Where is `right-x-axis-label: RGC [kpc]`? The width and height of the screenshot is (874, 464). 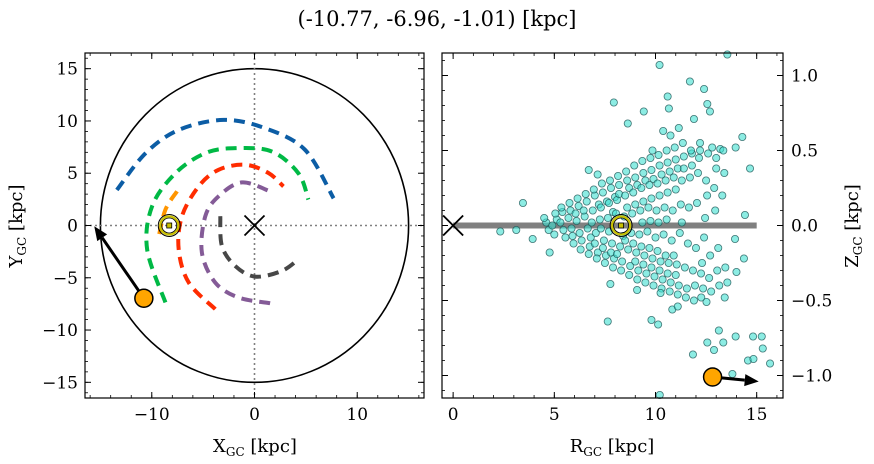
right-x-axis-label: RGC [kpc] is located at coordinates (612, 447).